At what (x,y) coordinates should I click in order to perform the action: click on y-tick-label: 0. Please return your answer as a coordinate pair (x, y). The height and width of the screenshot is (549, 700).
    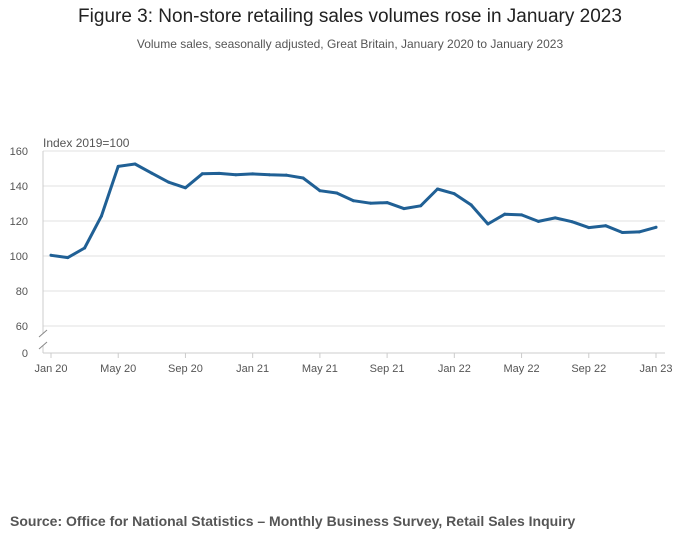
    Looking at the image, I should click on (25, 354).